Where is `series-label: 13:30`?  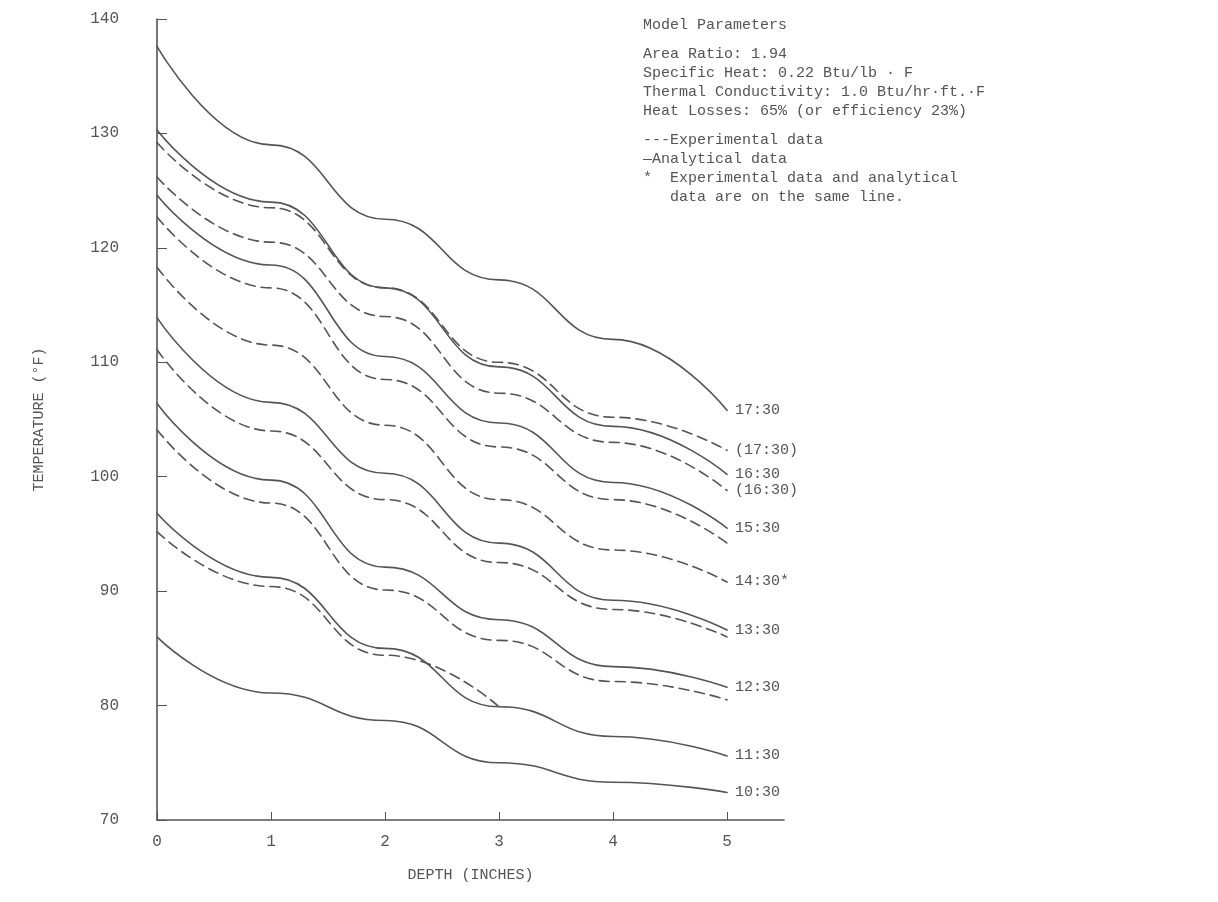 series-label: 13:30 is located at coordinates (758, 630).